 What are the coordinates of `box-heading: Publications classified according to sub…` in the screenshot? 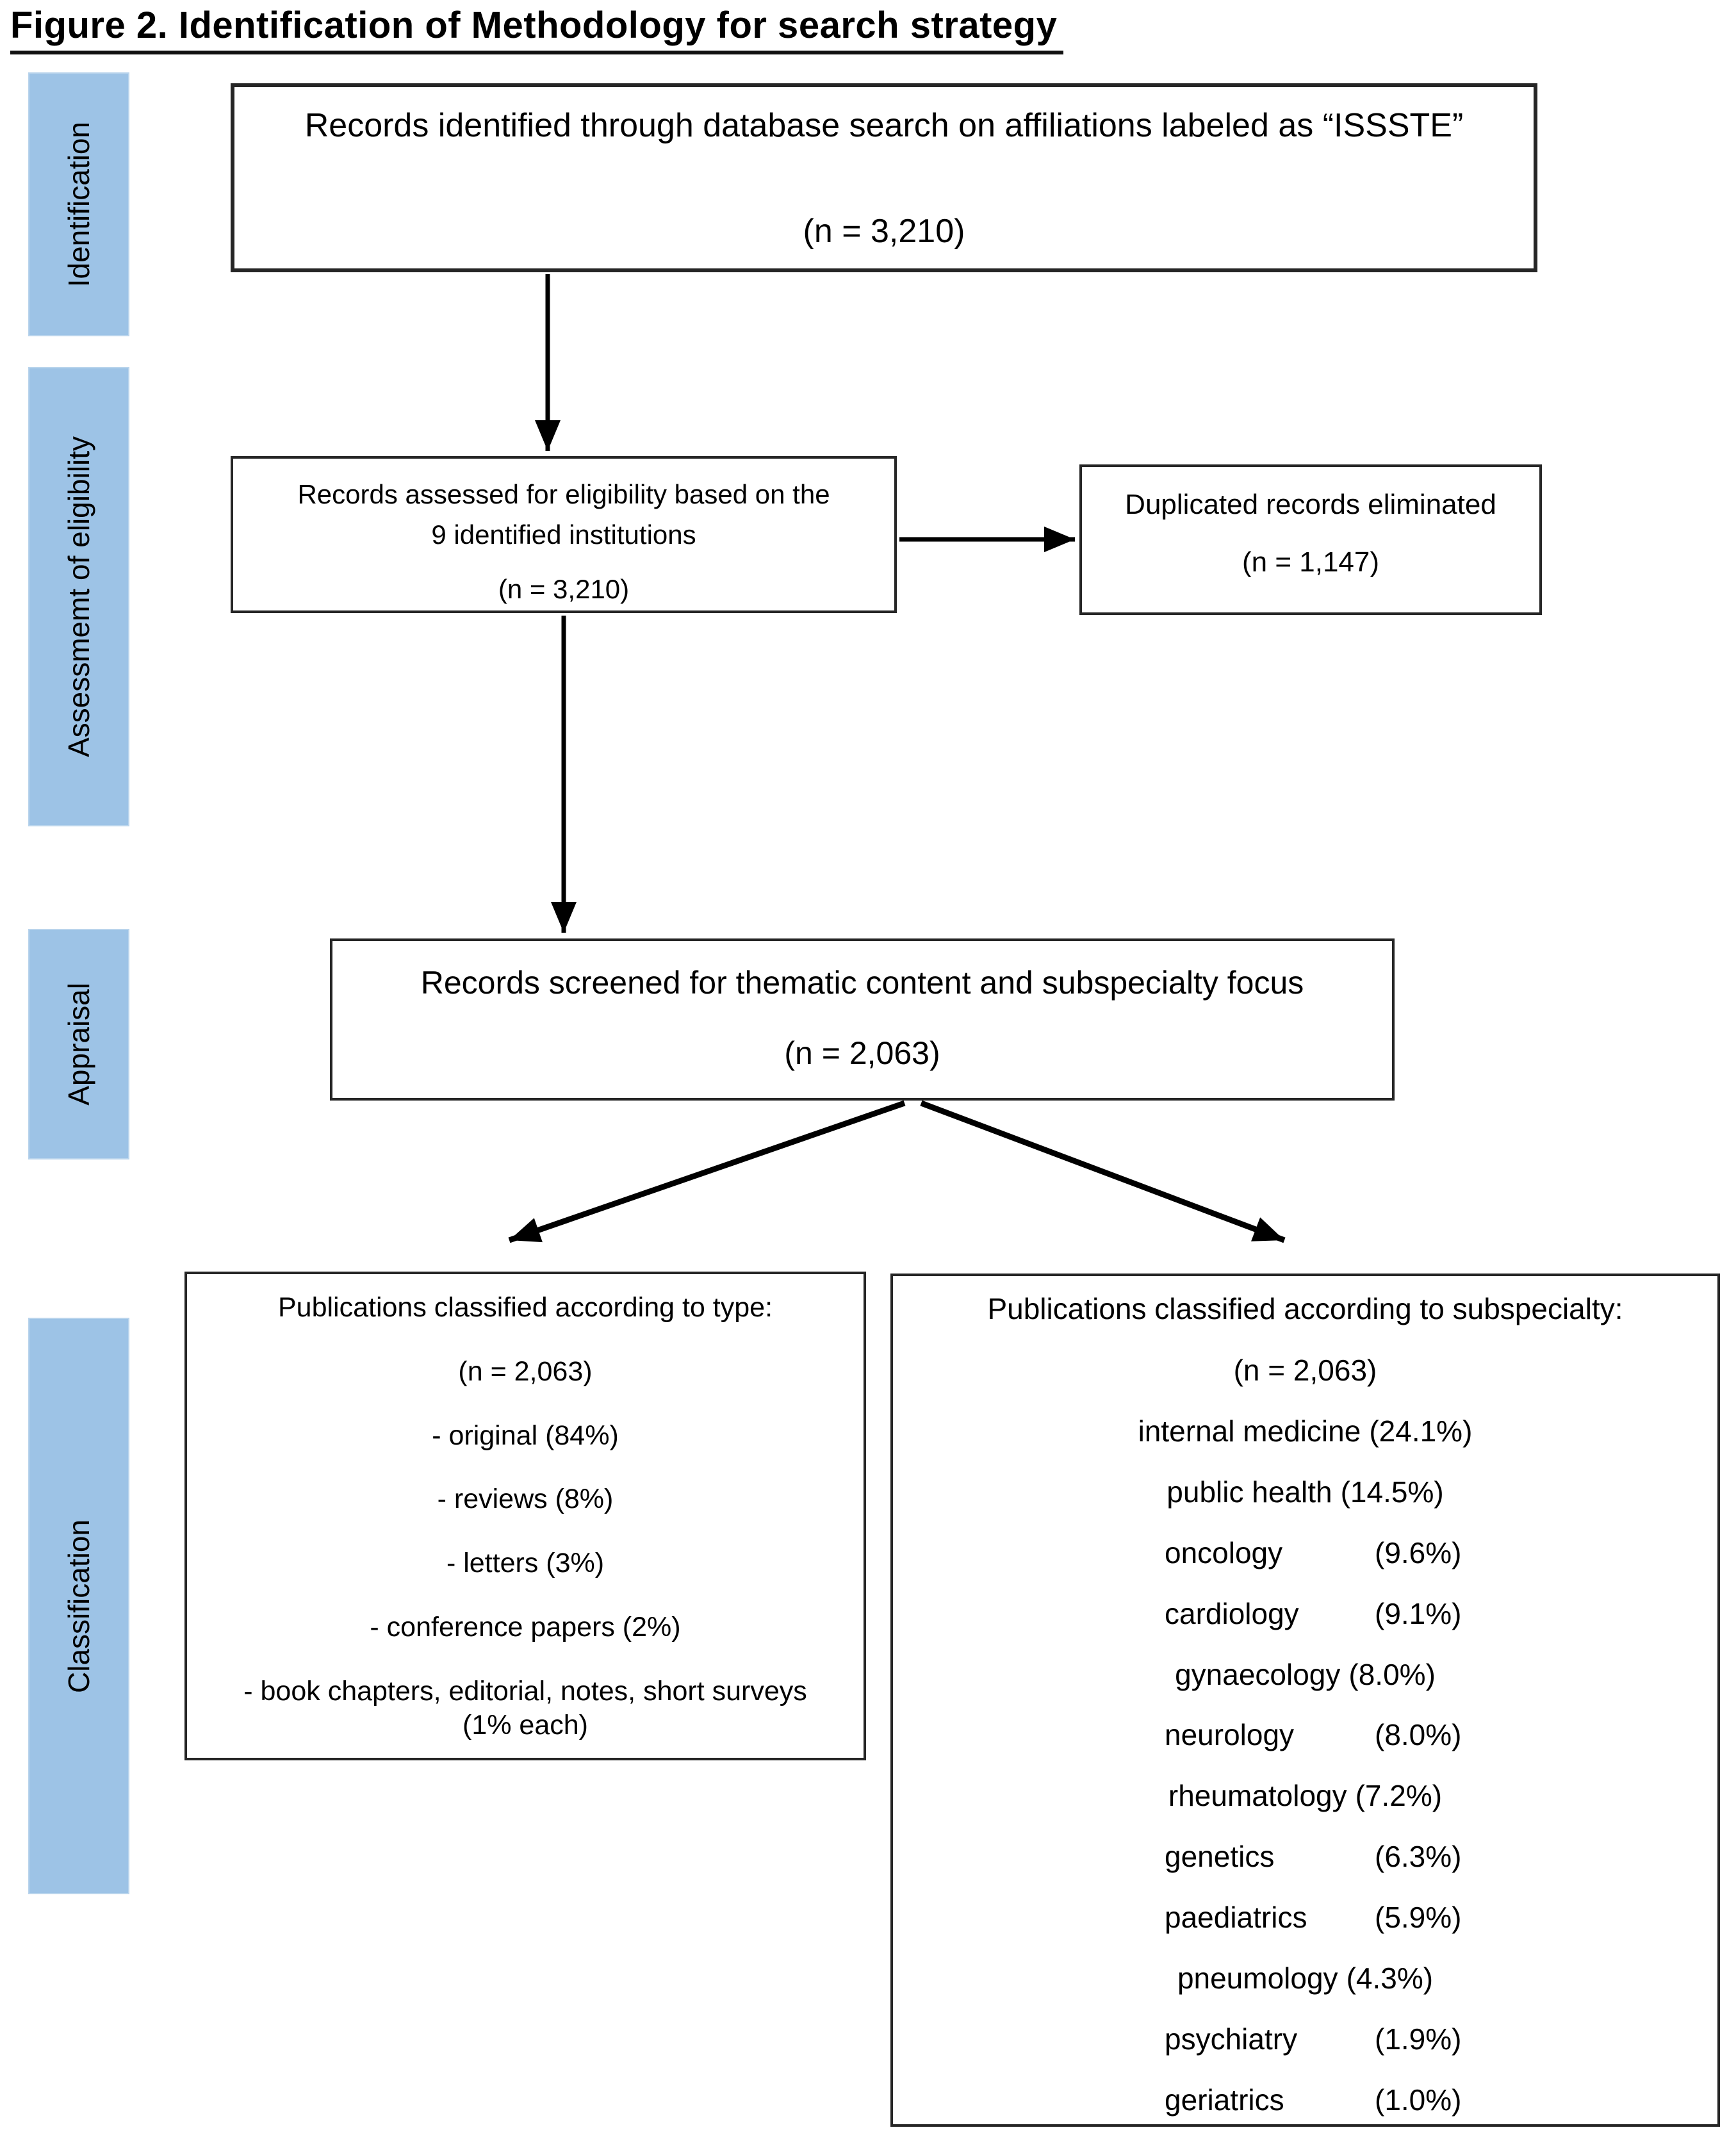 It's located at (1305, 1308).